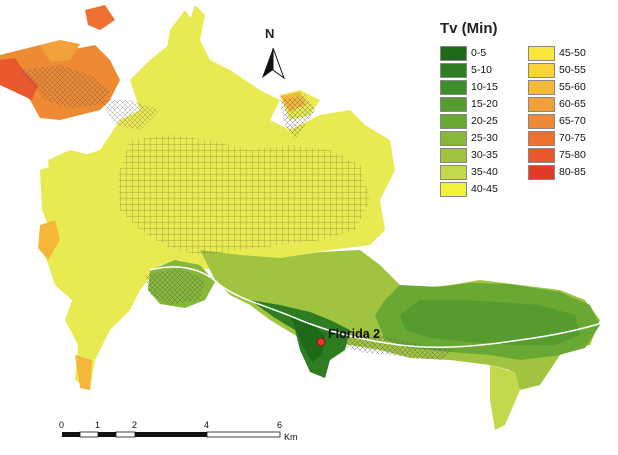 This screenshot has height=455, width=618. I want to click on legend-label: 0-5, so click(479, 53).